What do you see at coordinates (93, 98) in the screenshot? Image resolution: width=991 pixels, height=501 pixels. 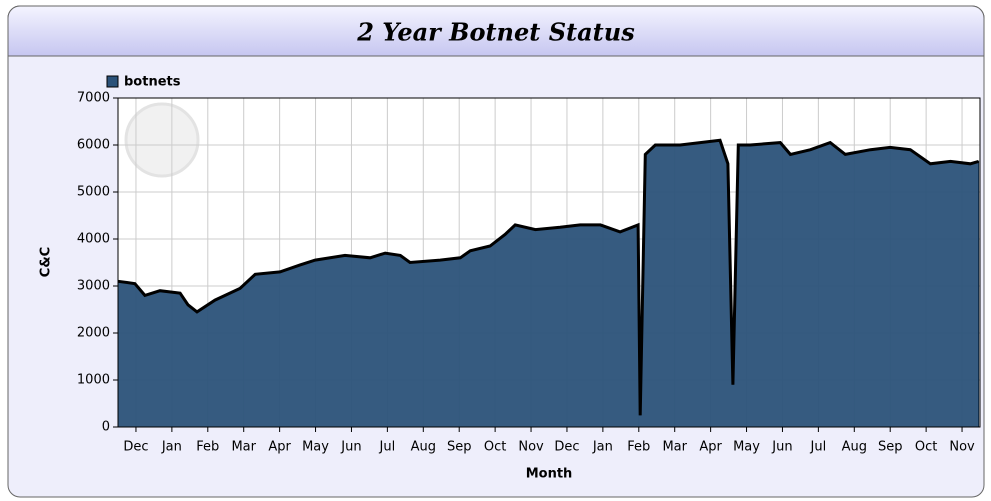 I see `y-tick-label: 7000` at bounding box center [93, 98].